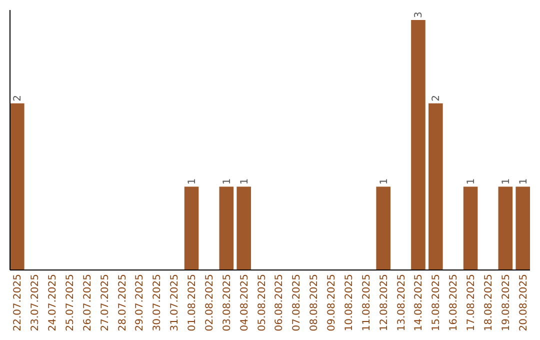  What do you see at coordinates (175, 303) in the screenshot?
I see `x-tick-label: 31.07.2025` at bounding box center [175, 303].